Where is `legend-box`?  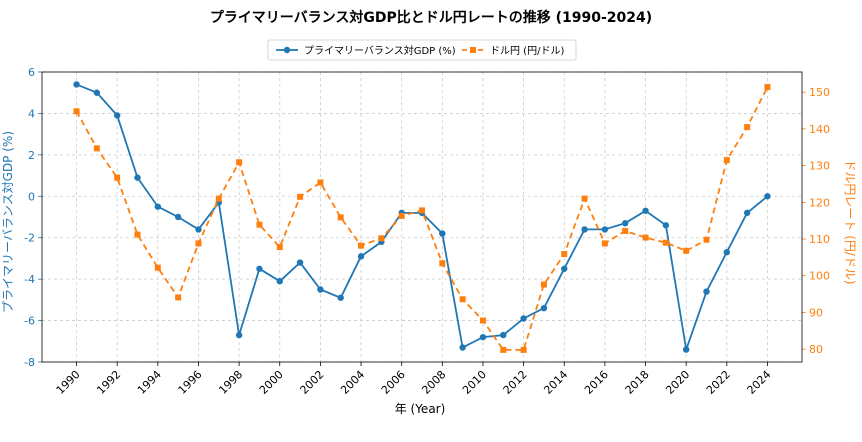
legend-box is located at coordinates (422, 50).